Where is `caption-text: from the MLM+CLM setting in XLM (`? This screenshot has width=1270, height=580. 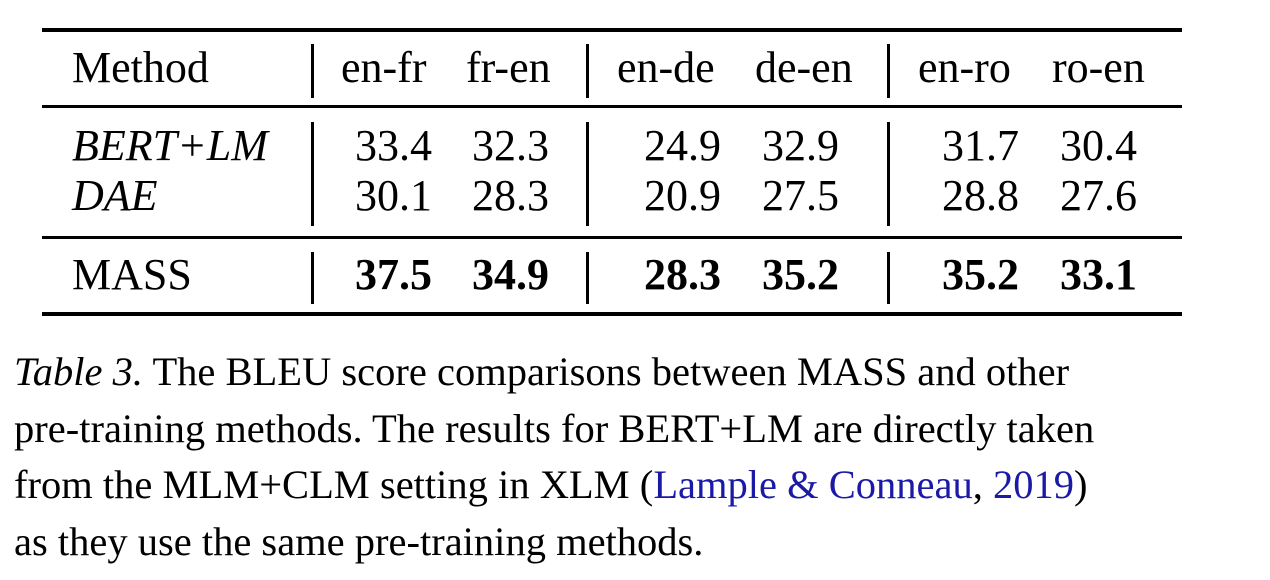
caption-text: from the MLM+CLM setting in XLM ( is located at coordinates (334, 484).